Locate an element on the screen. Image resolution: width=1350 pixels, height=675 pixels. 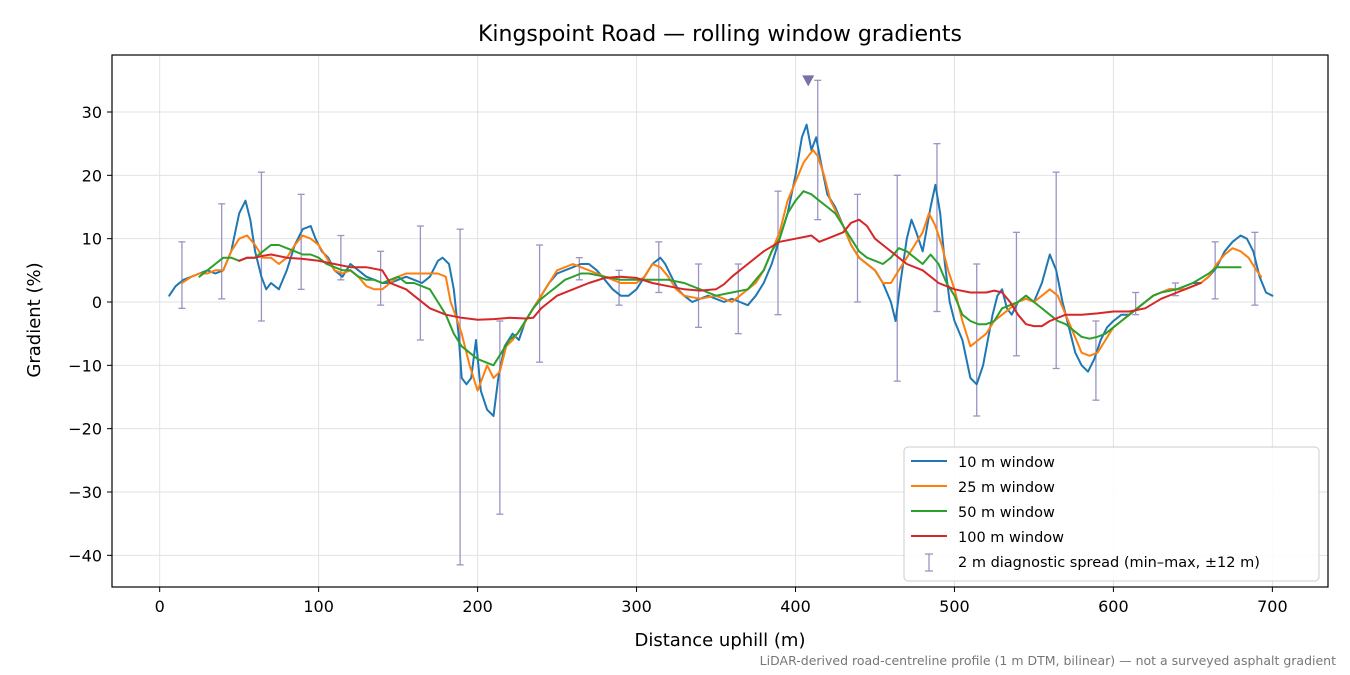
y-tick-label: −30 is located at coordinates (85, 492).